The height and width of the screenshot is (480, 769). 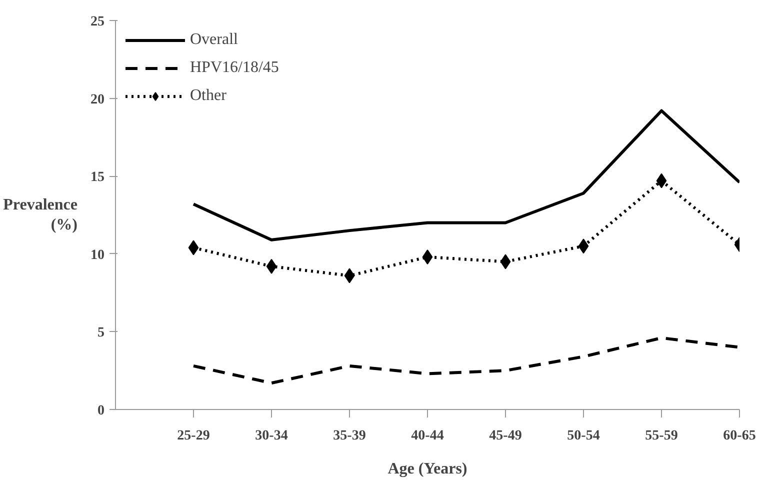 What do you see at coordinates (271, 436) in the screenshot?
I see `x-tick-label: 30-34` at bounding box center [271, 436].